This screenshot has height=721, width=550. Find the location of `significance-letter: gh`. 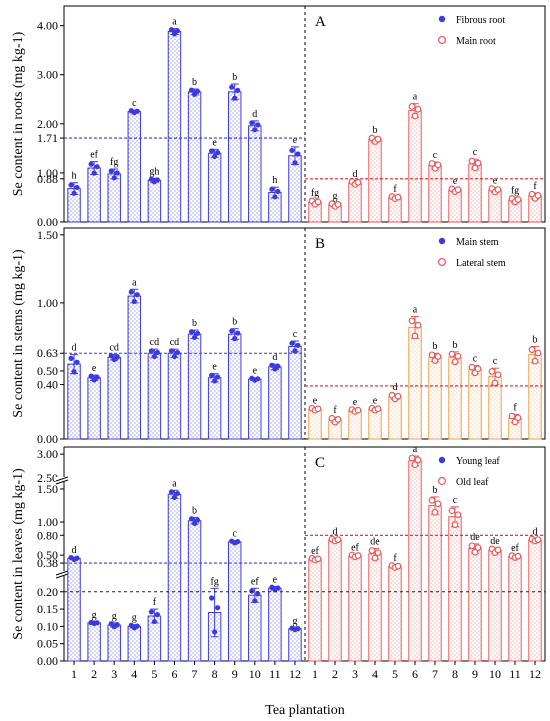

significance-letter: gh is located at coordinates (154, 171).